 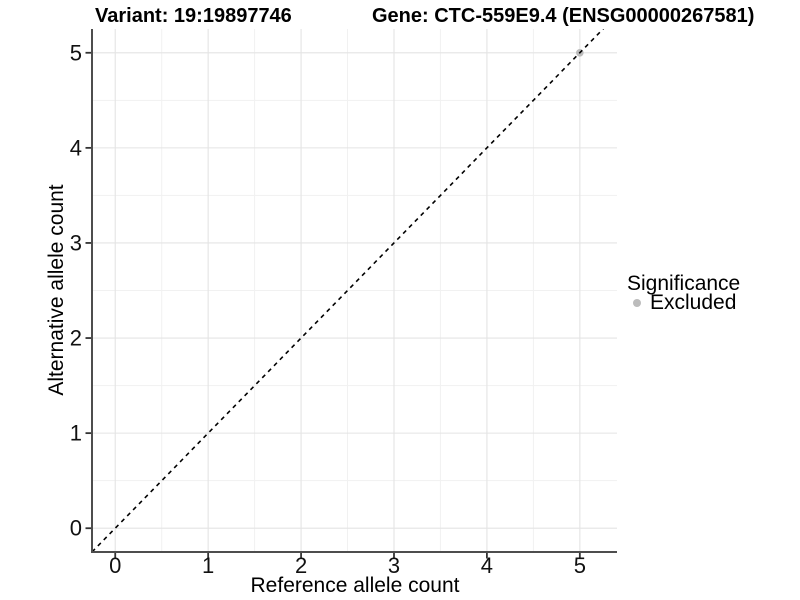 I want to click on y-tick-label: 4, so click(x=76, y=147).